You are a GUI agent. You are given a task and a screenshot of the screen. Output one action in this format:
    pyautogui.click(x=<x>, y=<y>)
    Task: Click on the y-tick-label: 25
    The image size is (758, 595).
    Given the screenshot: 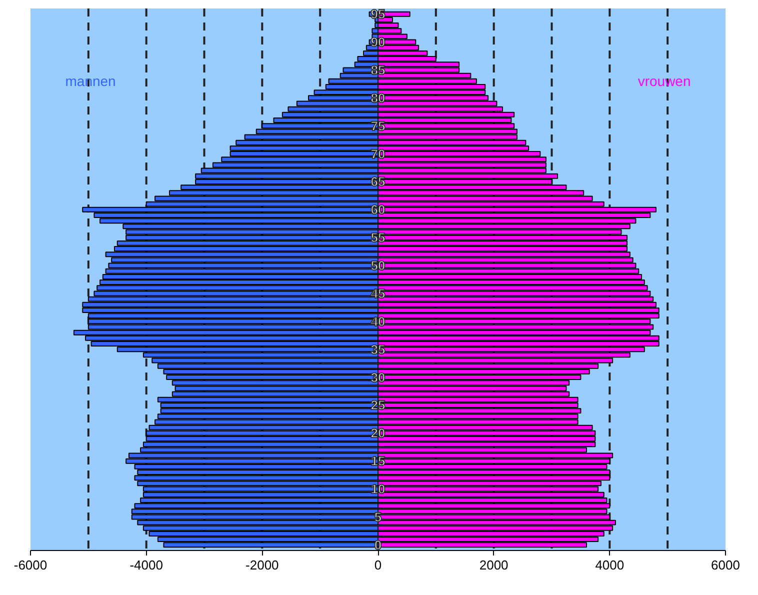 What is the action you would take?
    pyautogui.click(x=378, y=405)
    